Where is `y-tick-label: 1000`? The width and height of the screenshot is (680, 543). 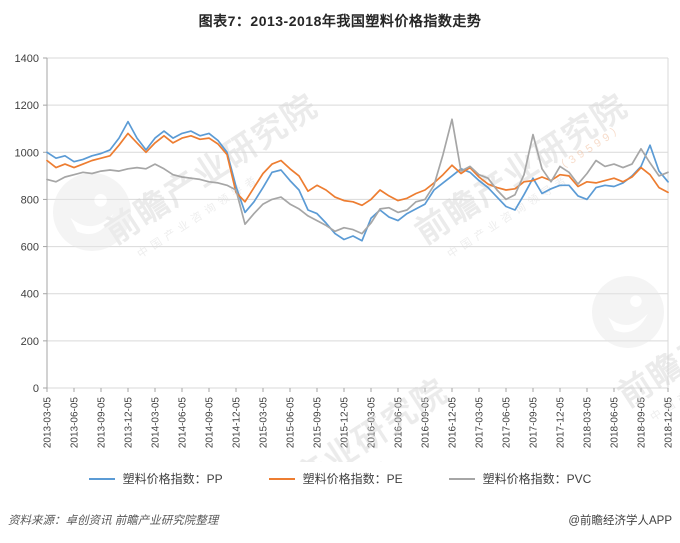 y-tick-label: 1000 is located at coordinates (27, 153).